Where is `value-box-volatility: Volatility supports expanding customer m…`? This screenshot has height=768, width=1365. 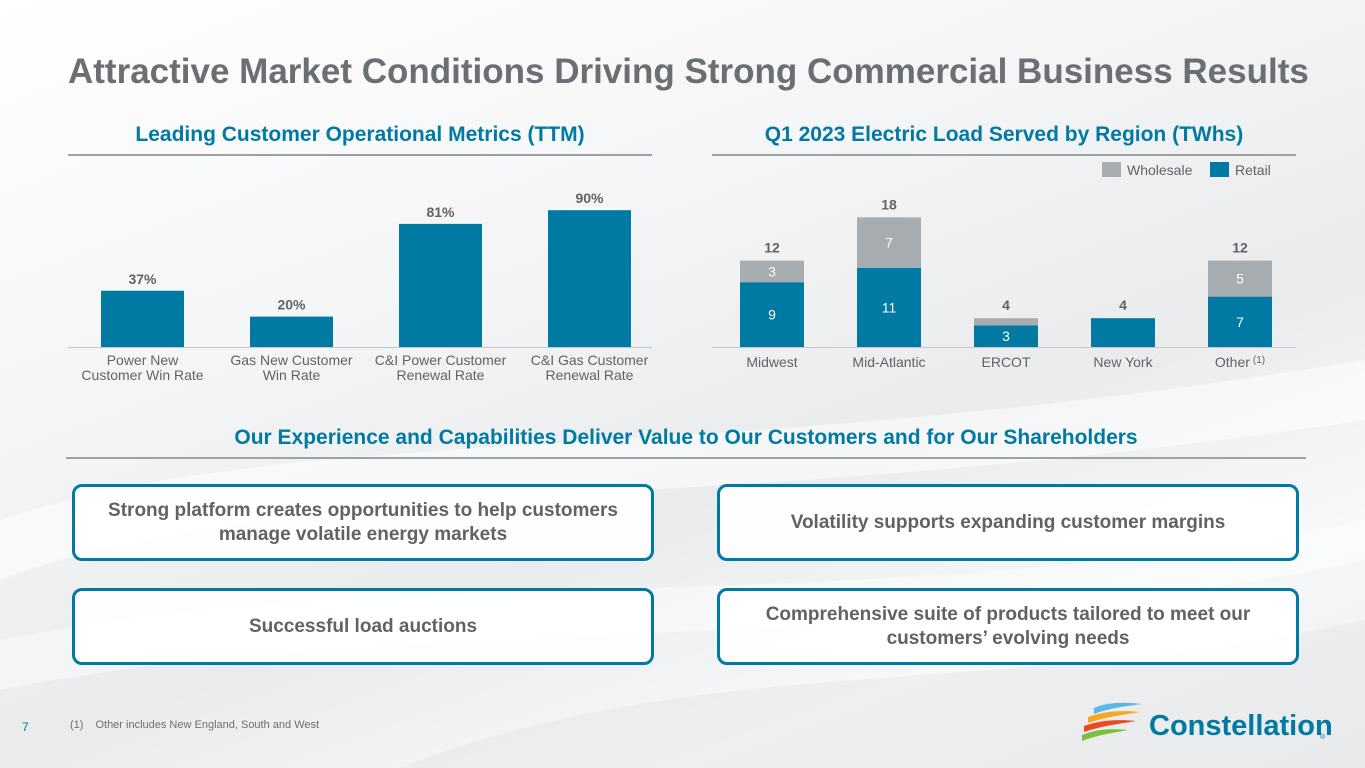
value-box-volatility: Volatility supports expanding customer m… is located at coordinates (1008, 522).